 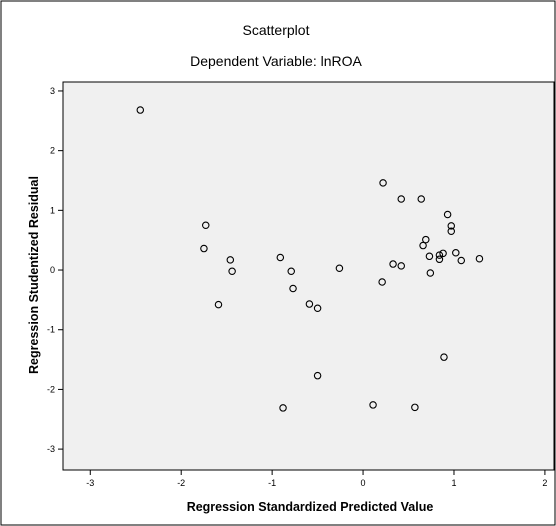 I want to click on chart-subtitle: Dependent Variable: lnROA, so click(x=276, y=61).